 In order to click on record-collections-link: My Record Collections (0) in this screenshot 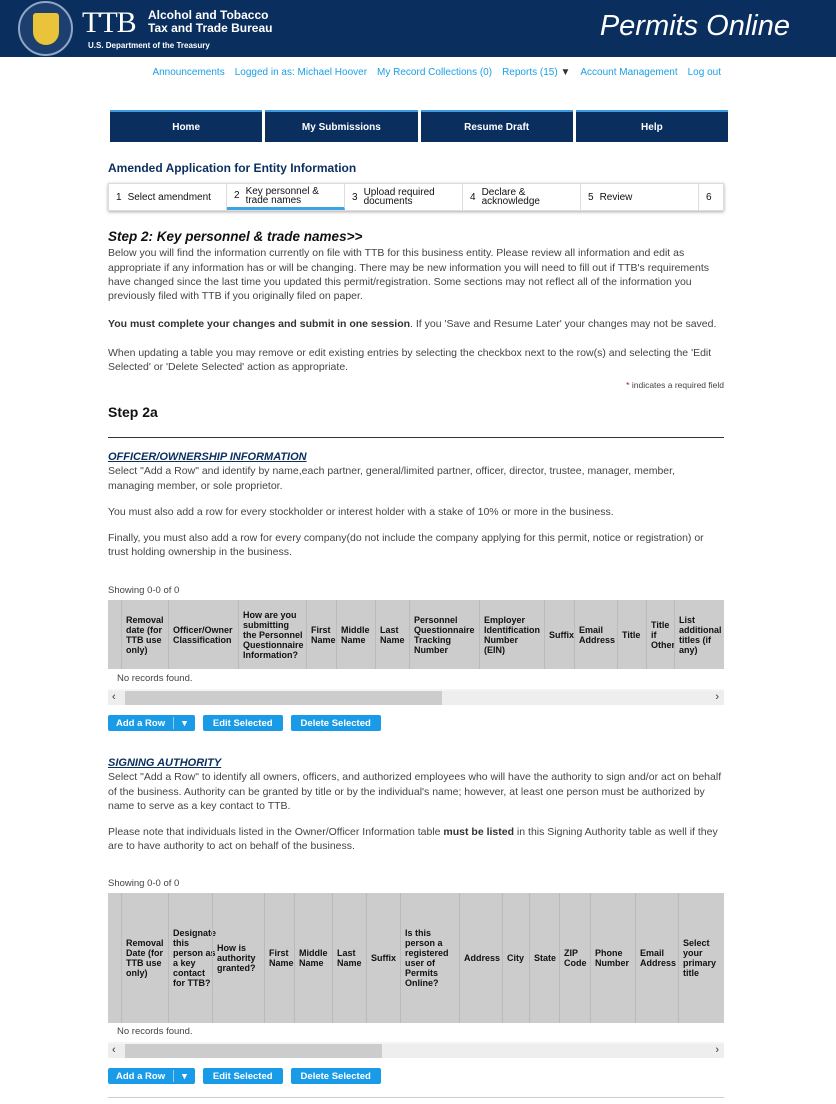, I will do `click(435, 72)`.